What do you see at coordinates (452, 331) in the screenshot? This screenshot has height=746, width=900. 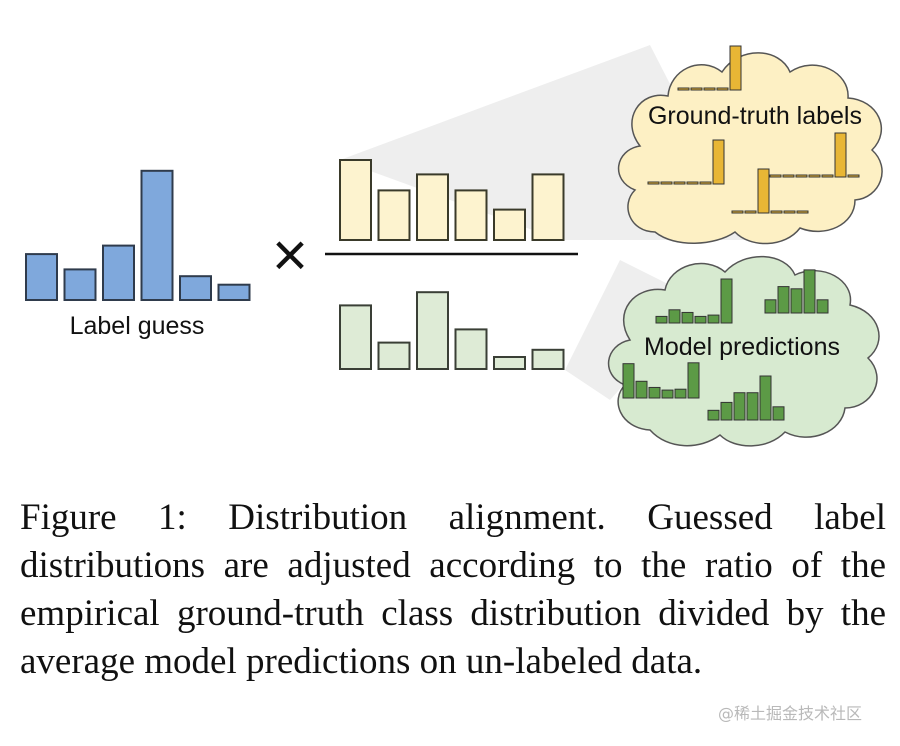 I see `denominator-chart` at bounding box center [452, 331].